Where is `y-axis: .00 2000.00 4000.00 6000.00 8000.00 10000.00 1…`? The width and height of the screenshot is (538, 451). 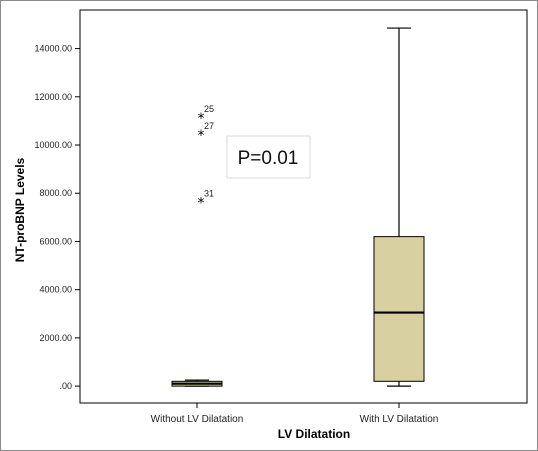 y-axis: .00 2000.00 4000.00 6000.00 8000.00 10000.00 1… is located at coordinates (57, 217).